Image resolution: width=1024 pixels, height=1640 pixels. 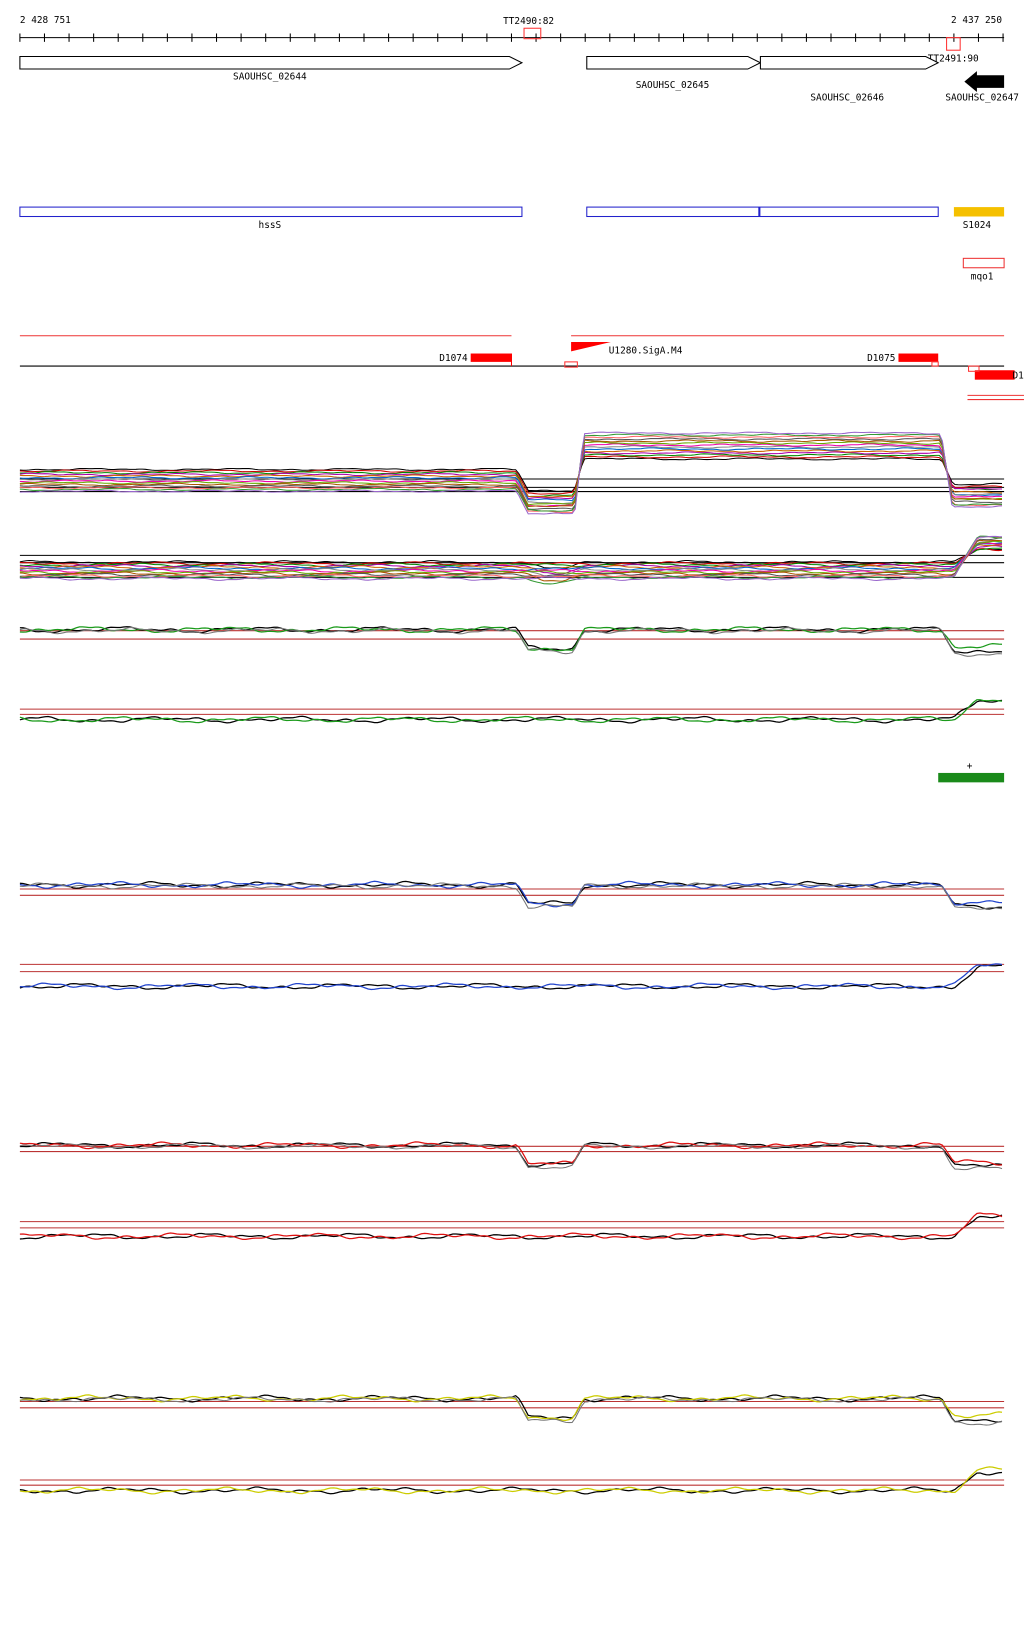 What do you see at coordinates (881, 358) in the screenshot?
I see `promoter-label: D1075` at bounding box center [881, 358].